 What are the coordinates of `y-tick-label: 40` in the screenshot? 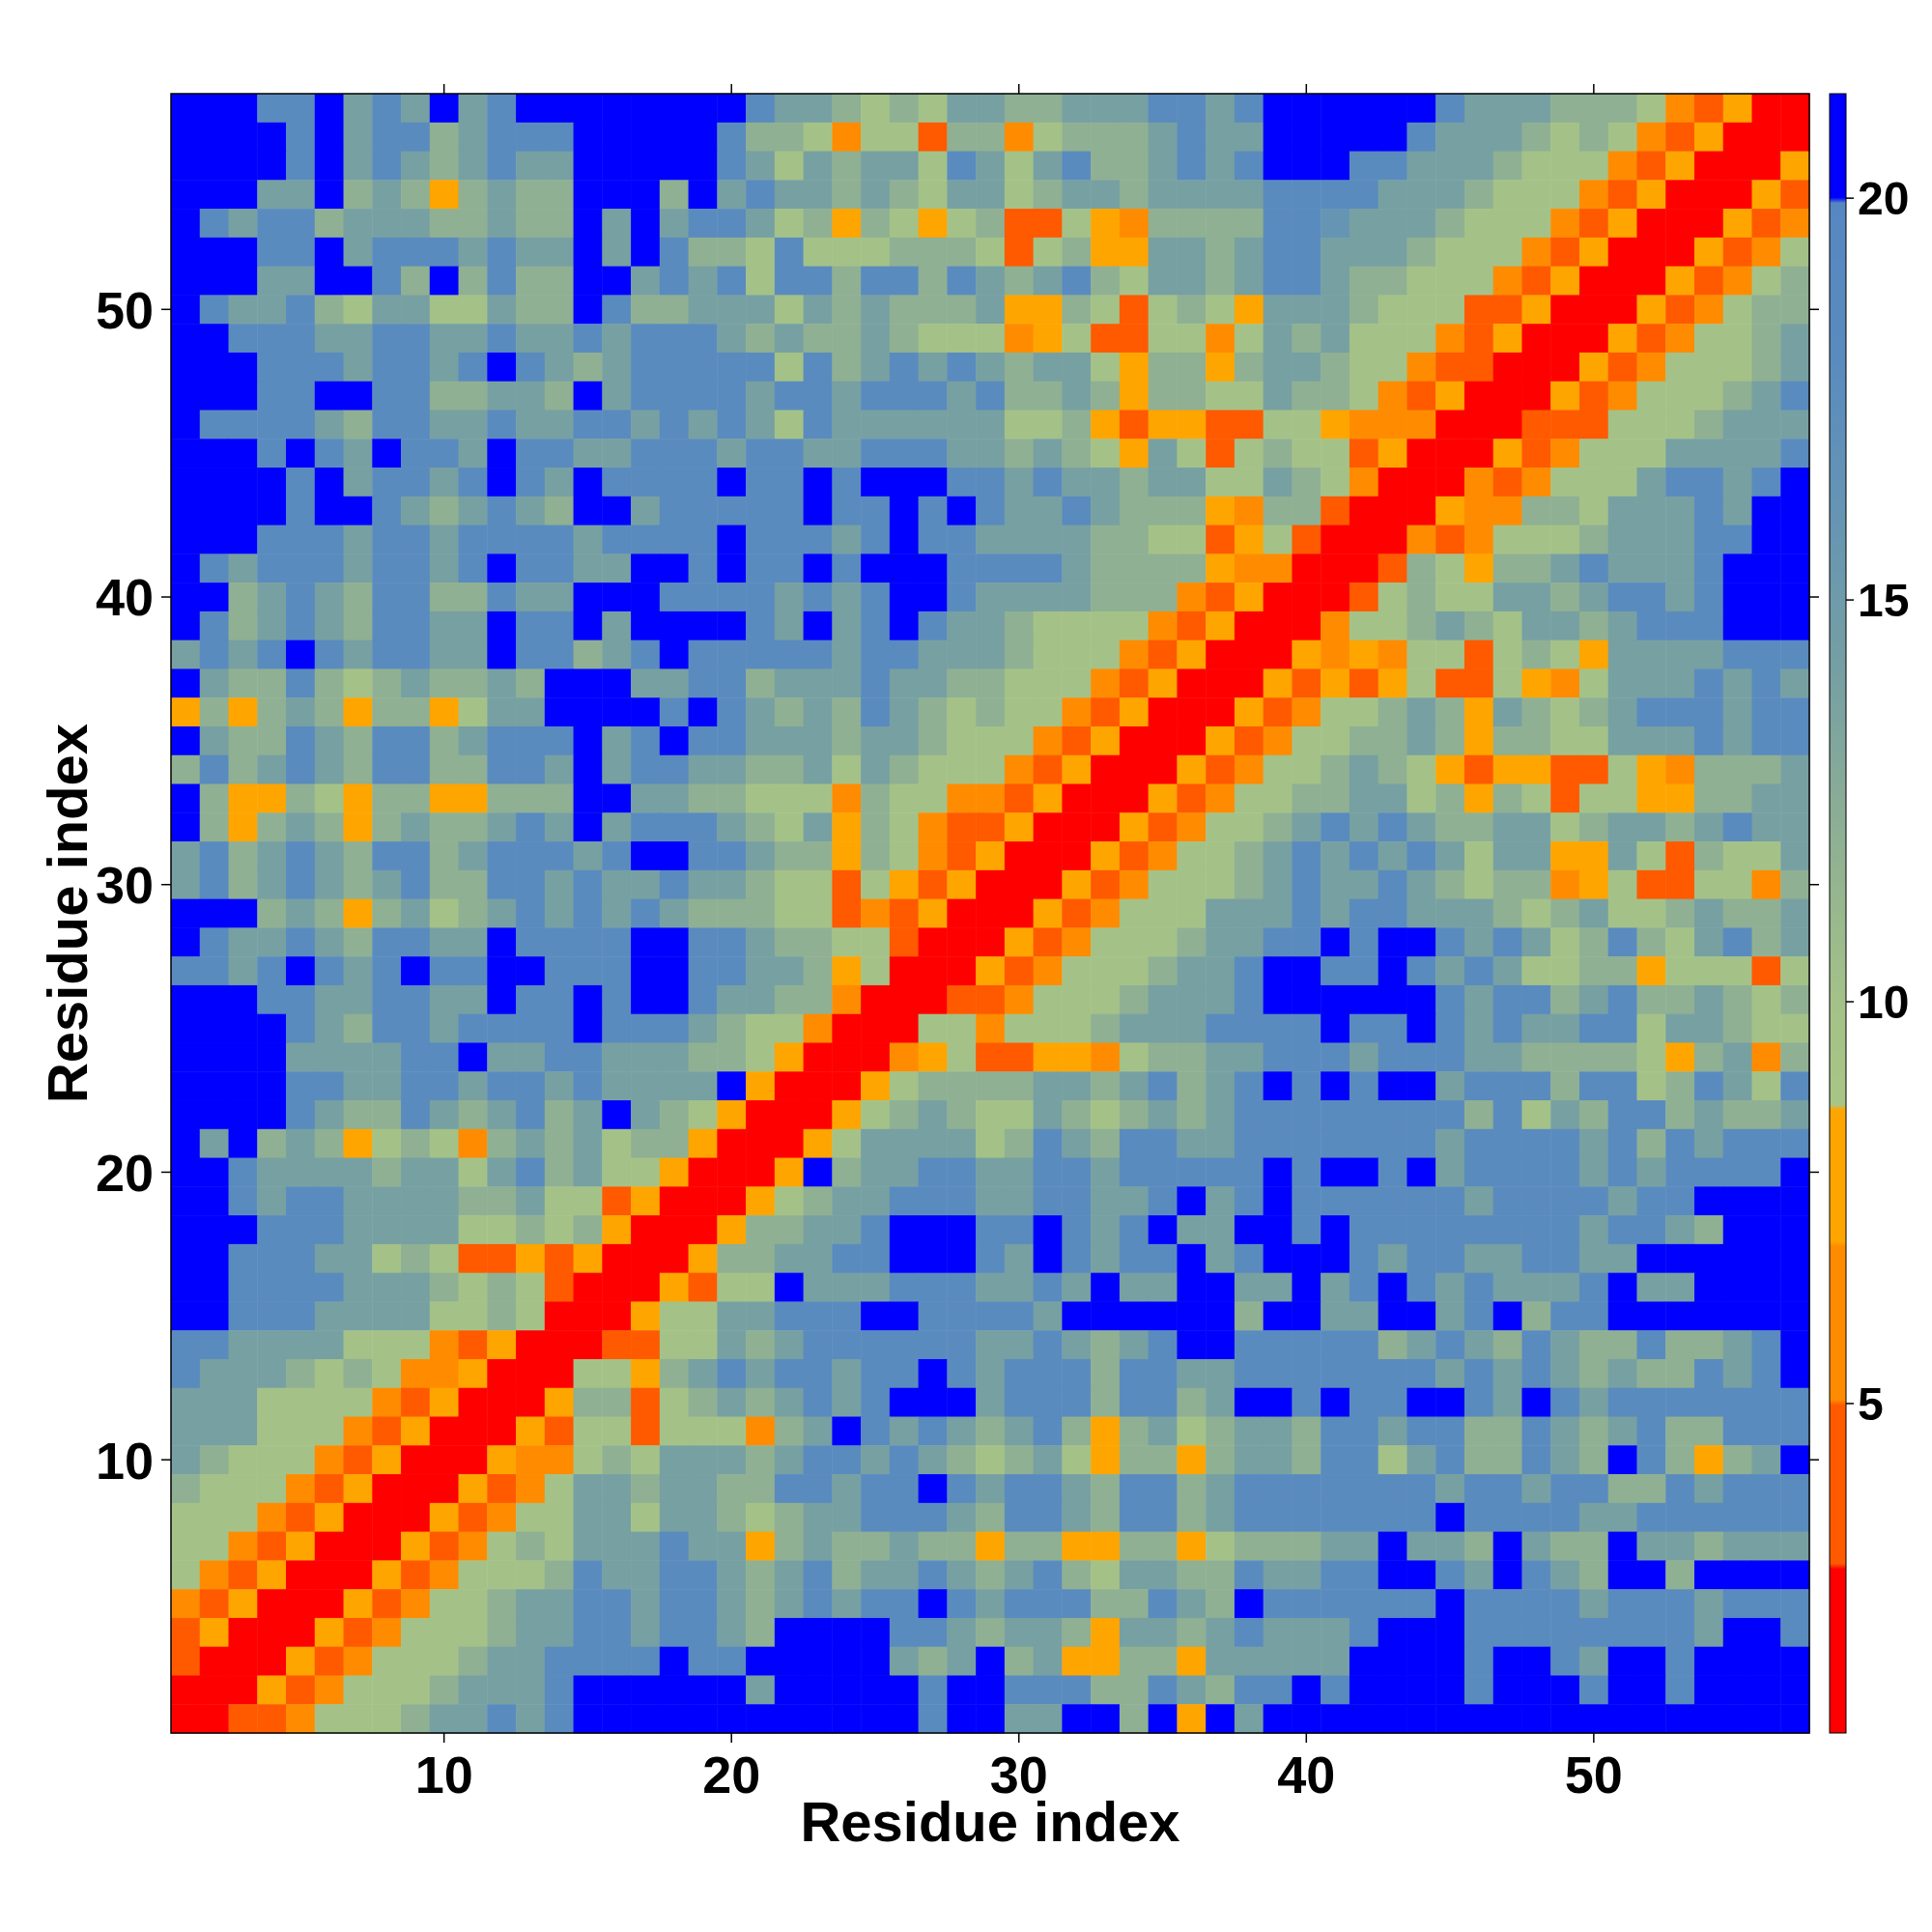 It's located at (124, 597).